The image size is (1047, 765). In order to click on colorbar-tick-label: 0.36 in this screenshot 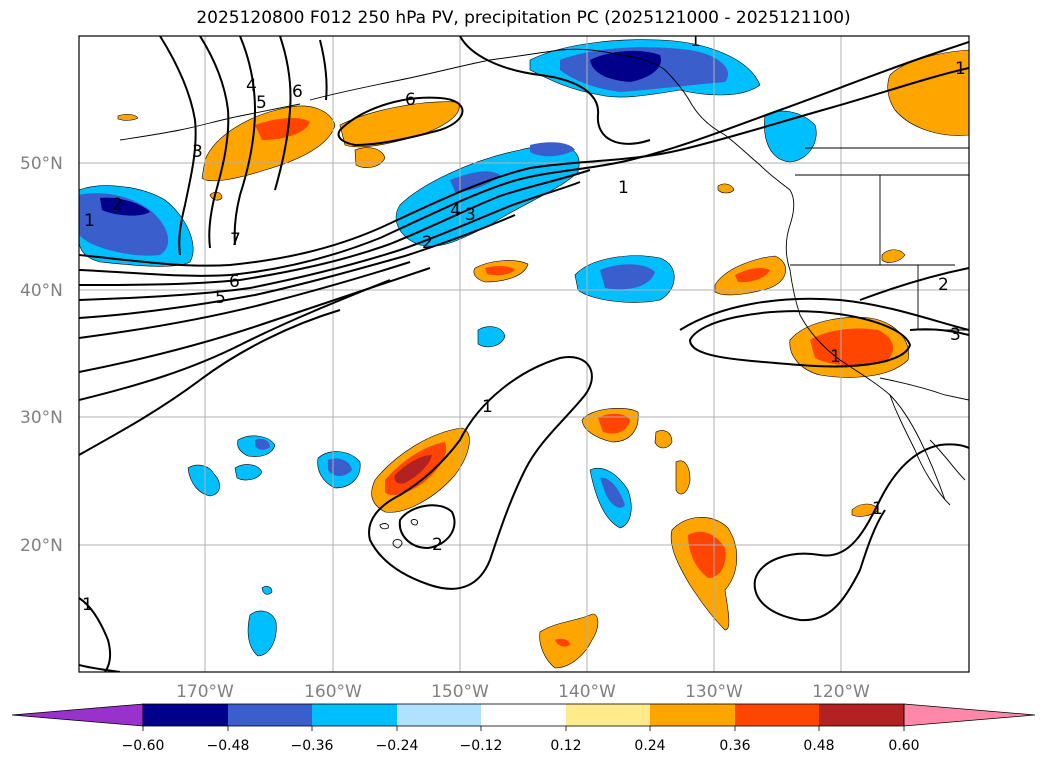, I will do `click(734, 746)`.